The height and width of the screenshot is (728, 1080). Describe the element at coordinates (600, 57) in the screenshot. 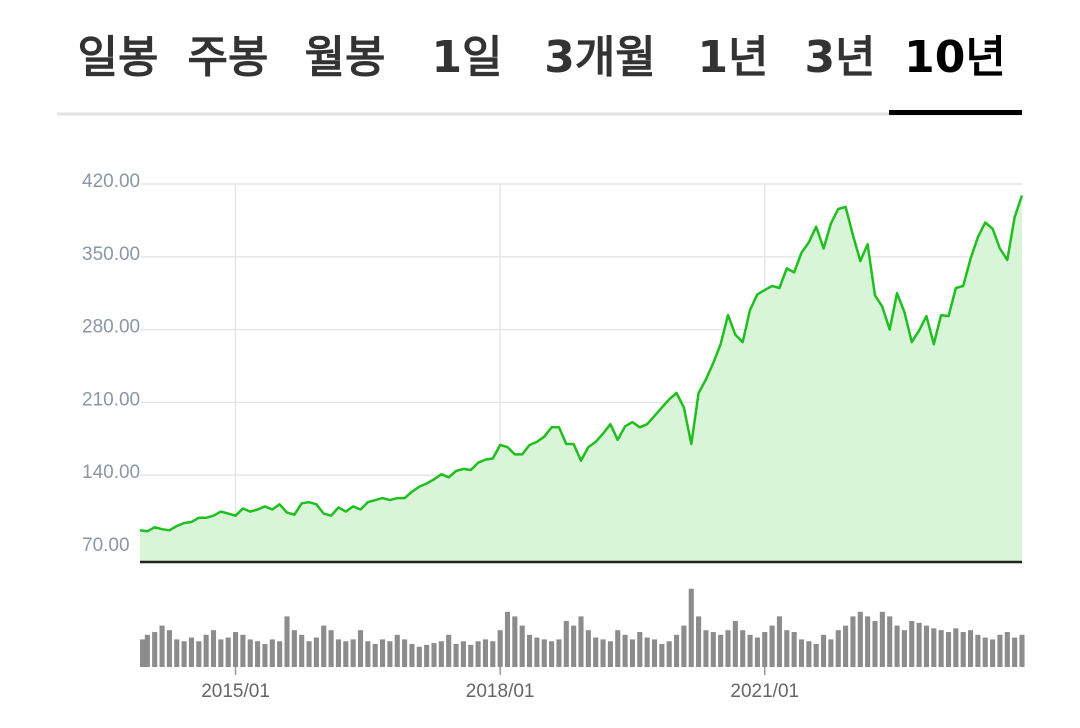

I see `tab: 3개월` at that location.